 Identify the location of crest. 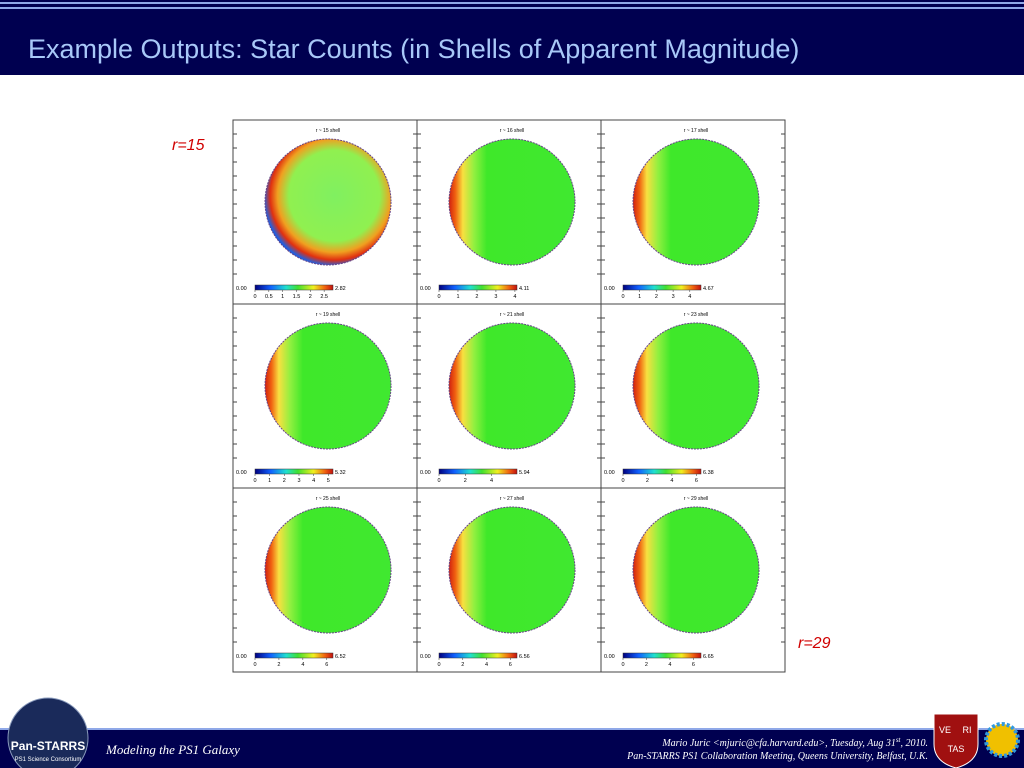
(956, 740).